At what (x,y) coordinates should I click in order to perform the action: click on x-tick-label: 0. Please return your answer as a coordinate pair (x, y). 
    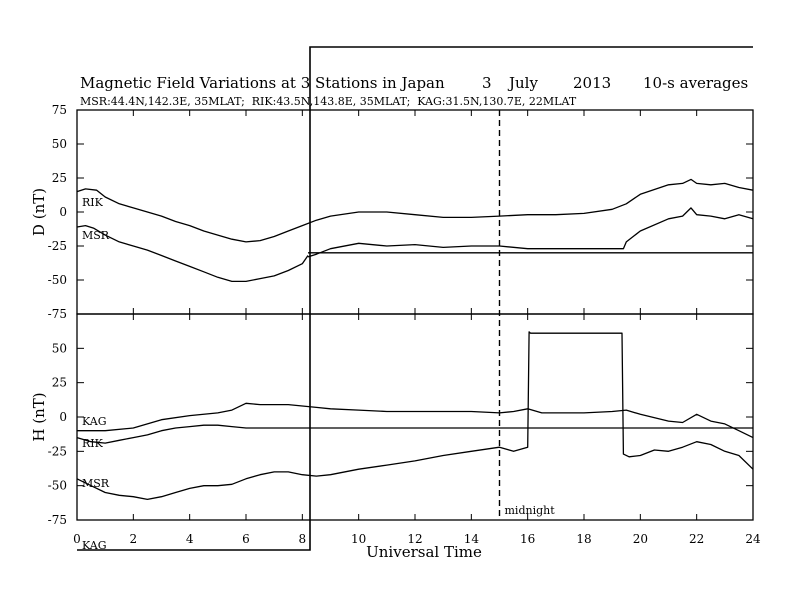
    Looking at the image, I should click on (77, 539).